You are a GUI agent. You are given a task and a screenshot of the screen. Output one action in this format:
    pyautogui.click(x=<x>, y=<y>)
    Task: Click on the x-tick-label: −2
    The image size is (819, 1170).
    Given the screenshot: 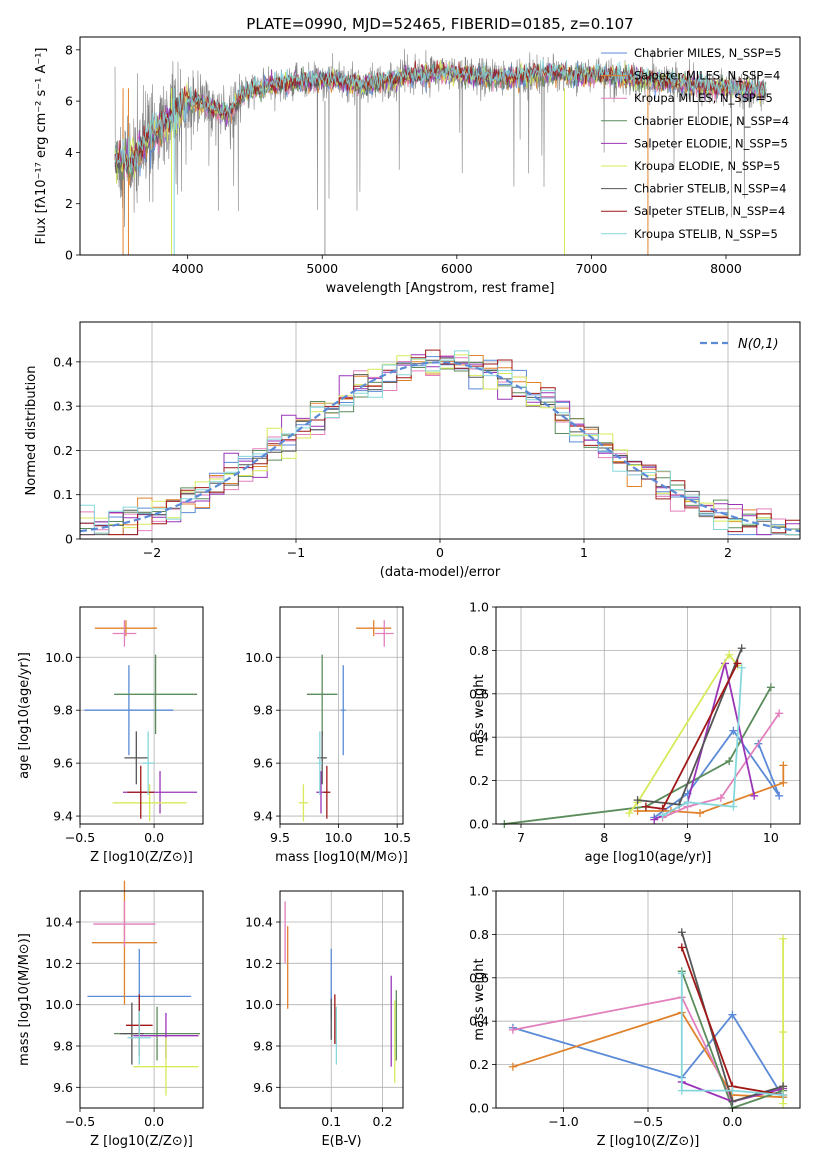 What is the action you would take?
    pyautogui.click(x=152, y=552)
    